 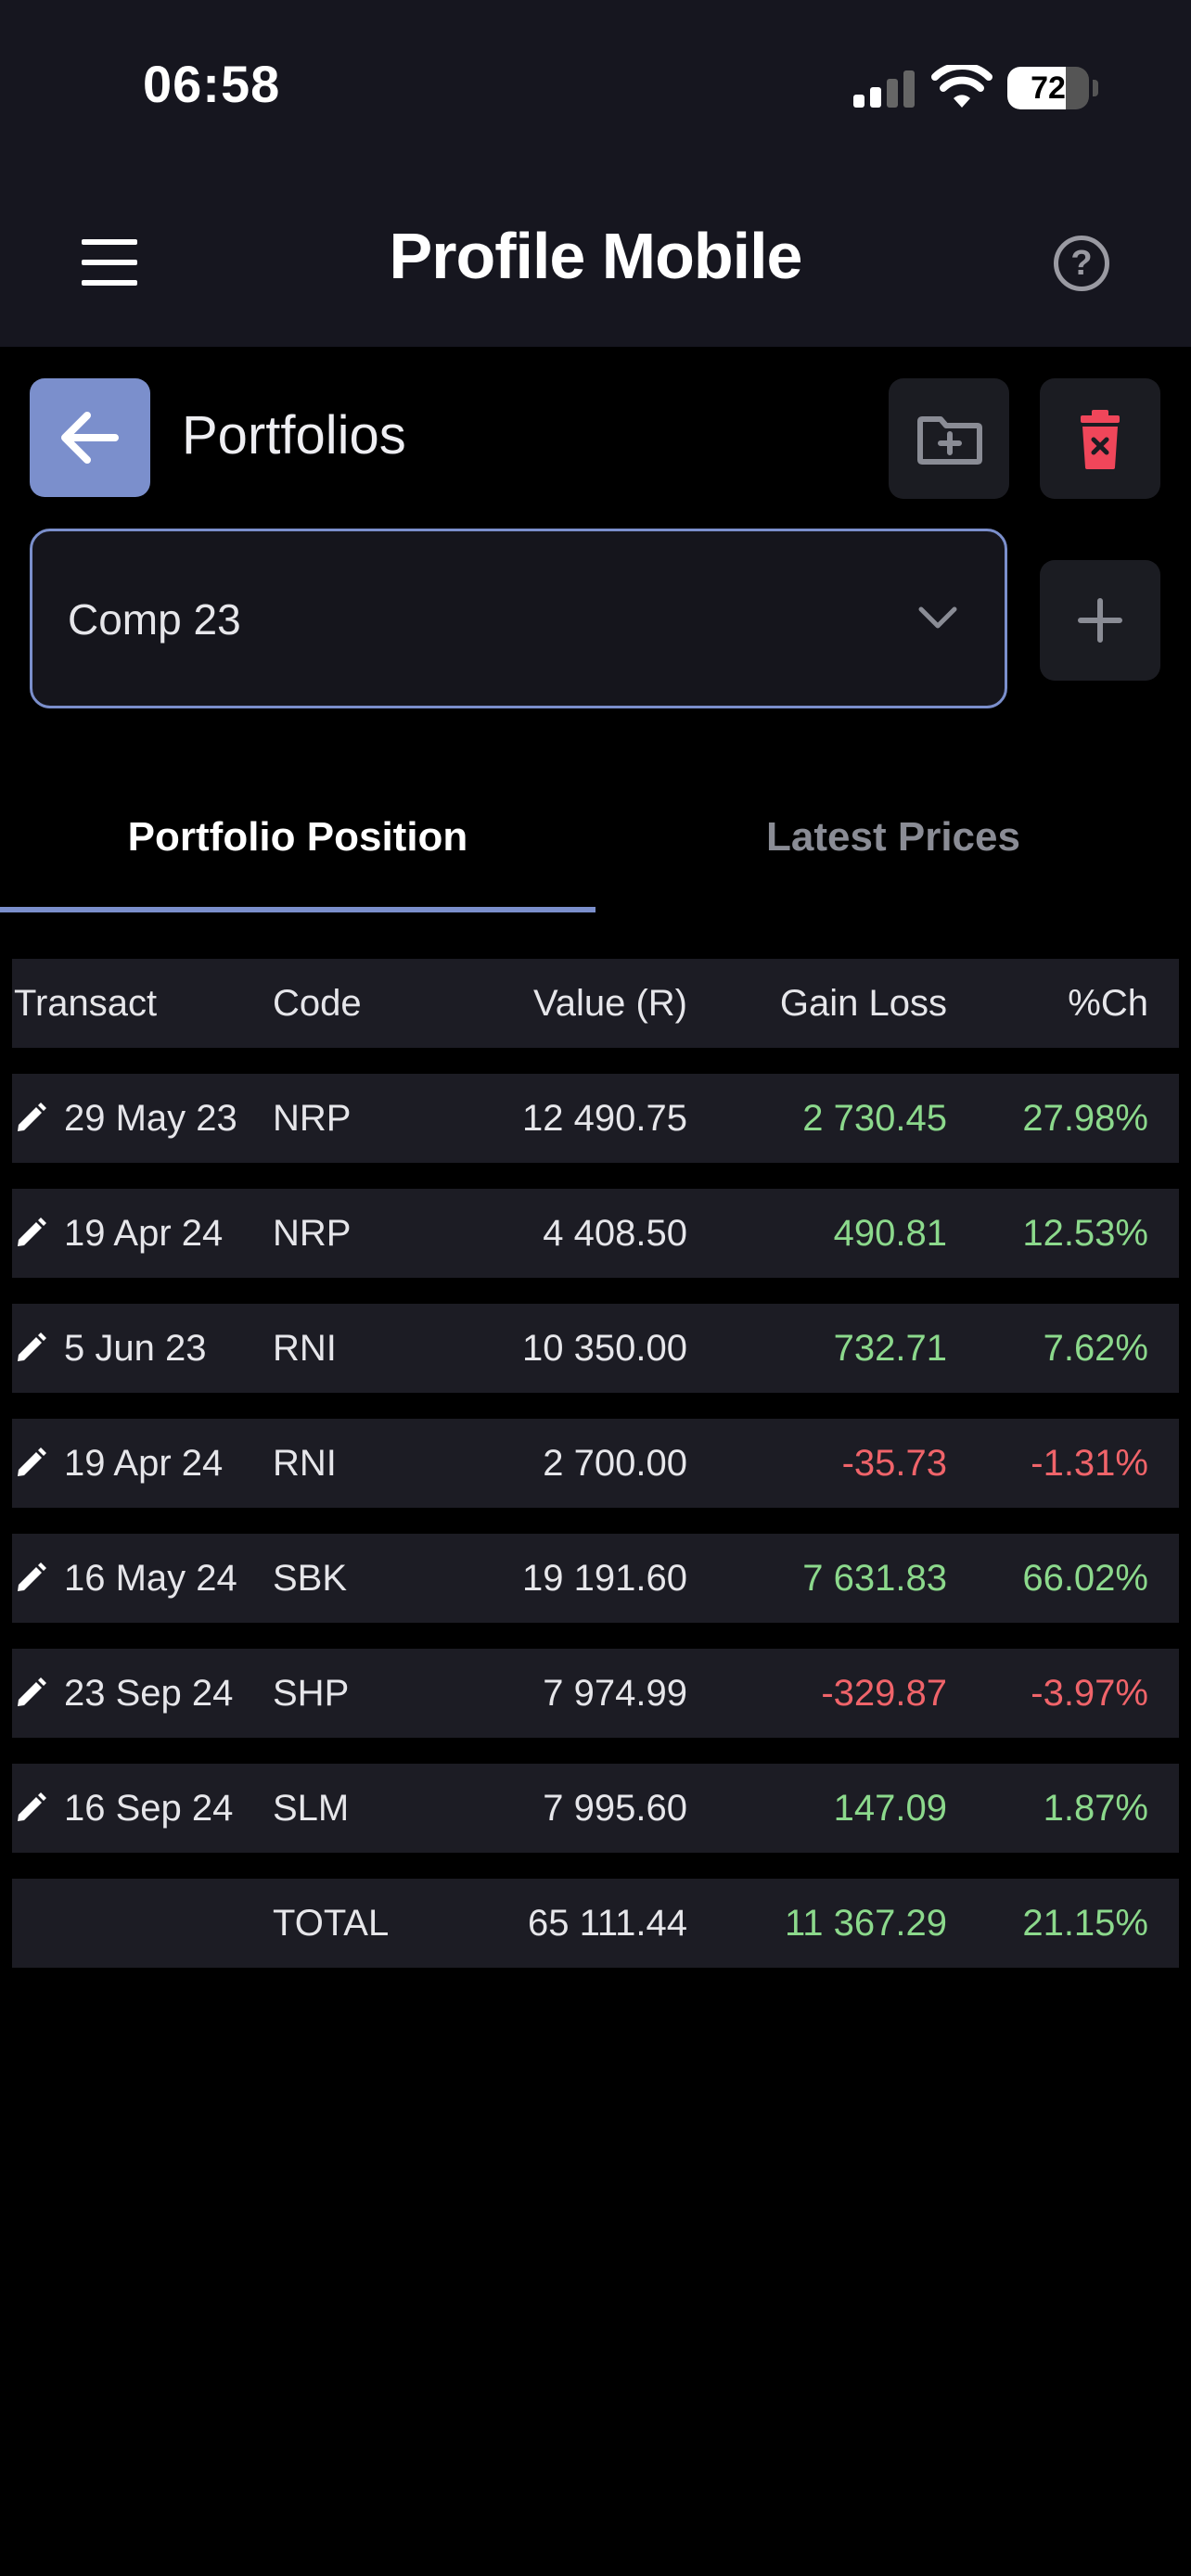 What do you see at coordinates (615, 1808) in the screenshot?
I see `row-value: 7 995.60` at bounding box center [615, 1808].